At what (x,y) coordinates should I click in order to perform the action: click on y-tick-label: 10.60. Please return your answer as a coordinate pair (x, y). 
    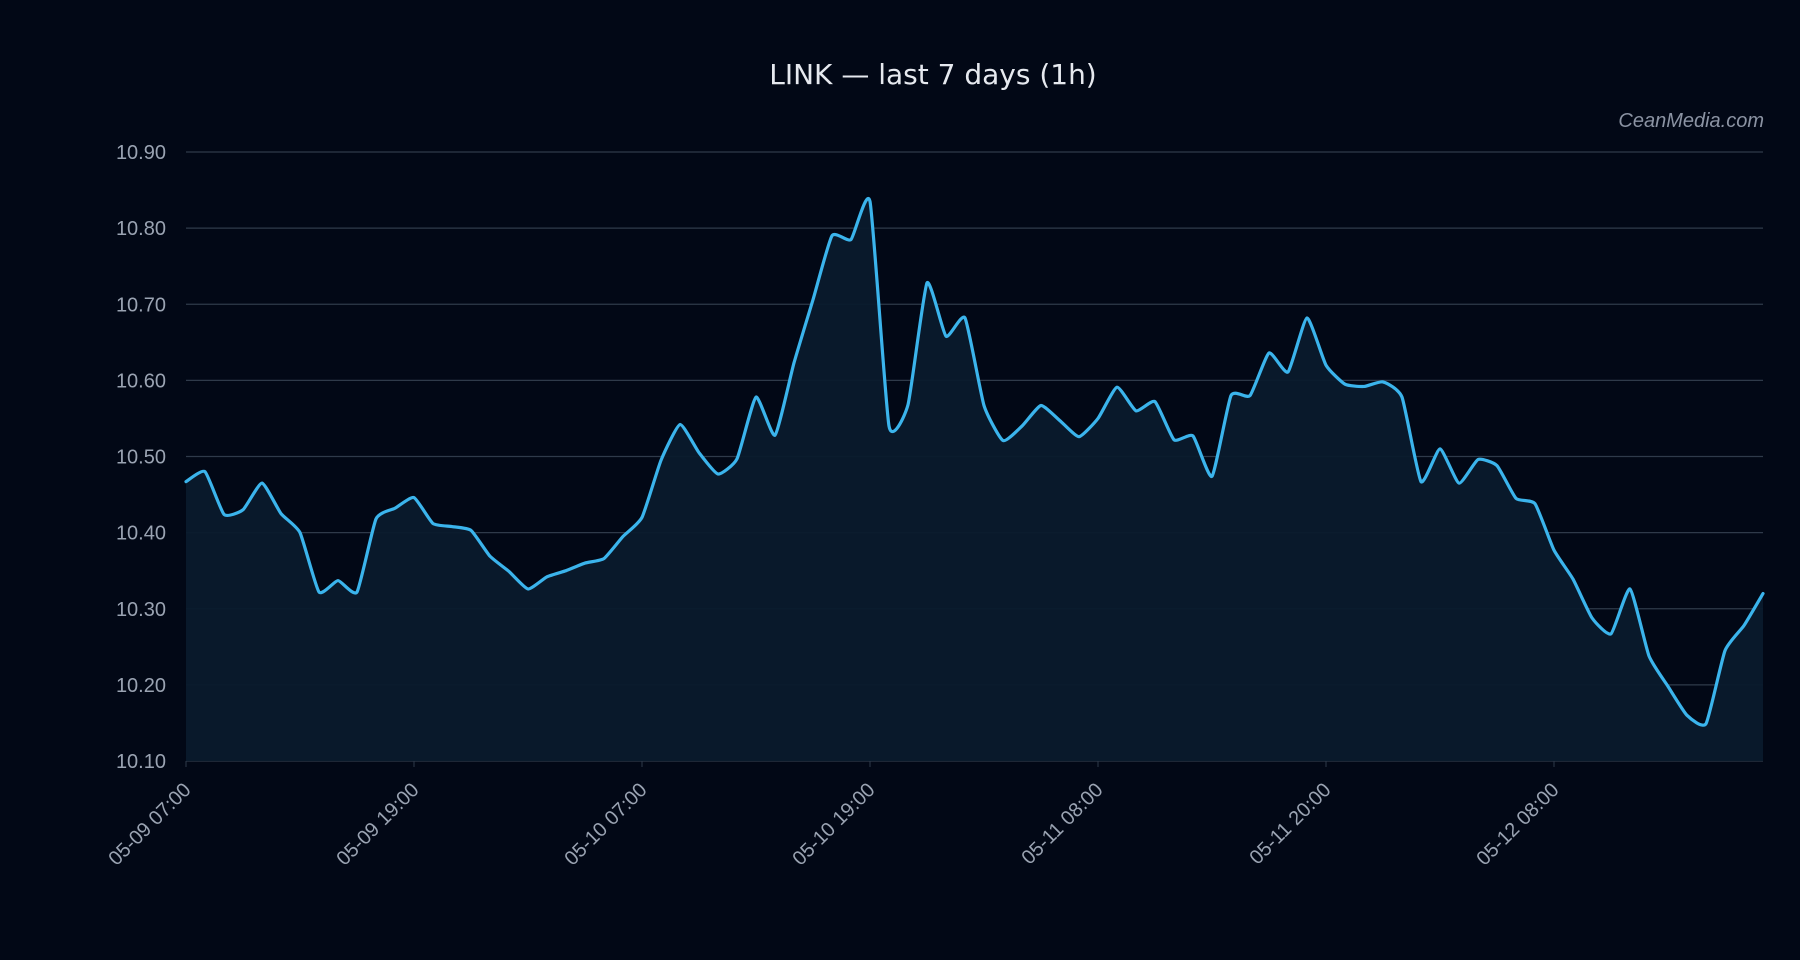
    Looking at the image, I should click on (141, 381).